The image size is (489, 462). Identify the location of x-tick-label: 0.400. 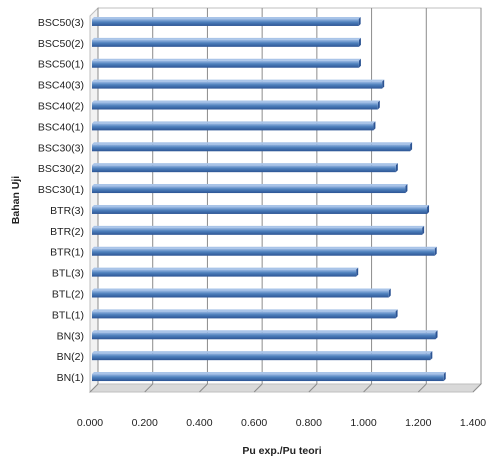
(199, 423).